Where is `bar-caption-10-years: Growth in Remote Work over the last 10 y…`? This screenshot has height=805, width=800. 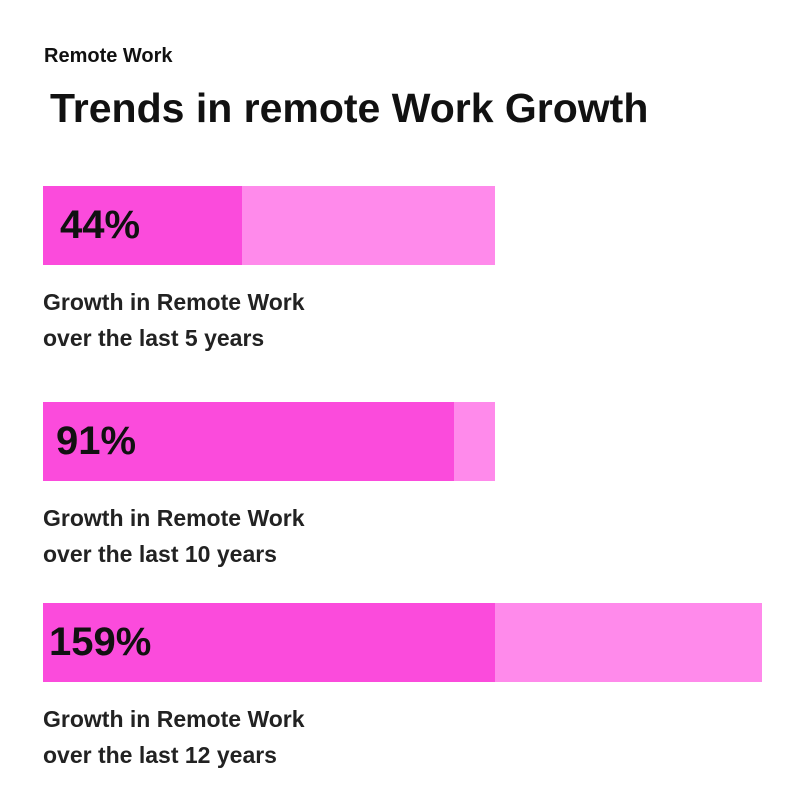 bar-caption-10-years: Growth in Remote Work over the last 10 y… is located at coordinates (223, 536).